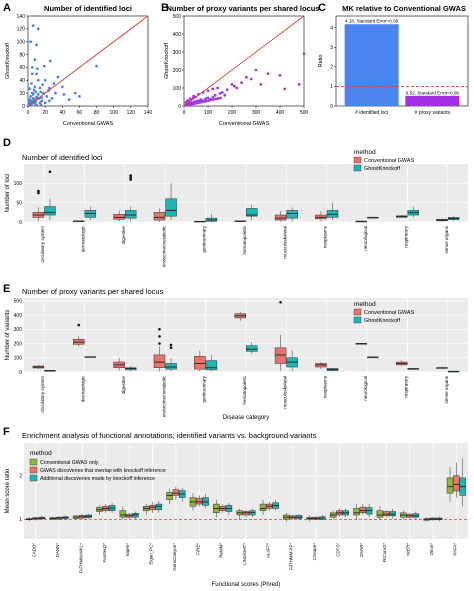  Describe the element at coordinates (246, 196) in the screenshot. I see `panel-d-boxes` at that location.